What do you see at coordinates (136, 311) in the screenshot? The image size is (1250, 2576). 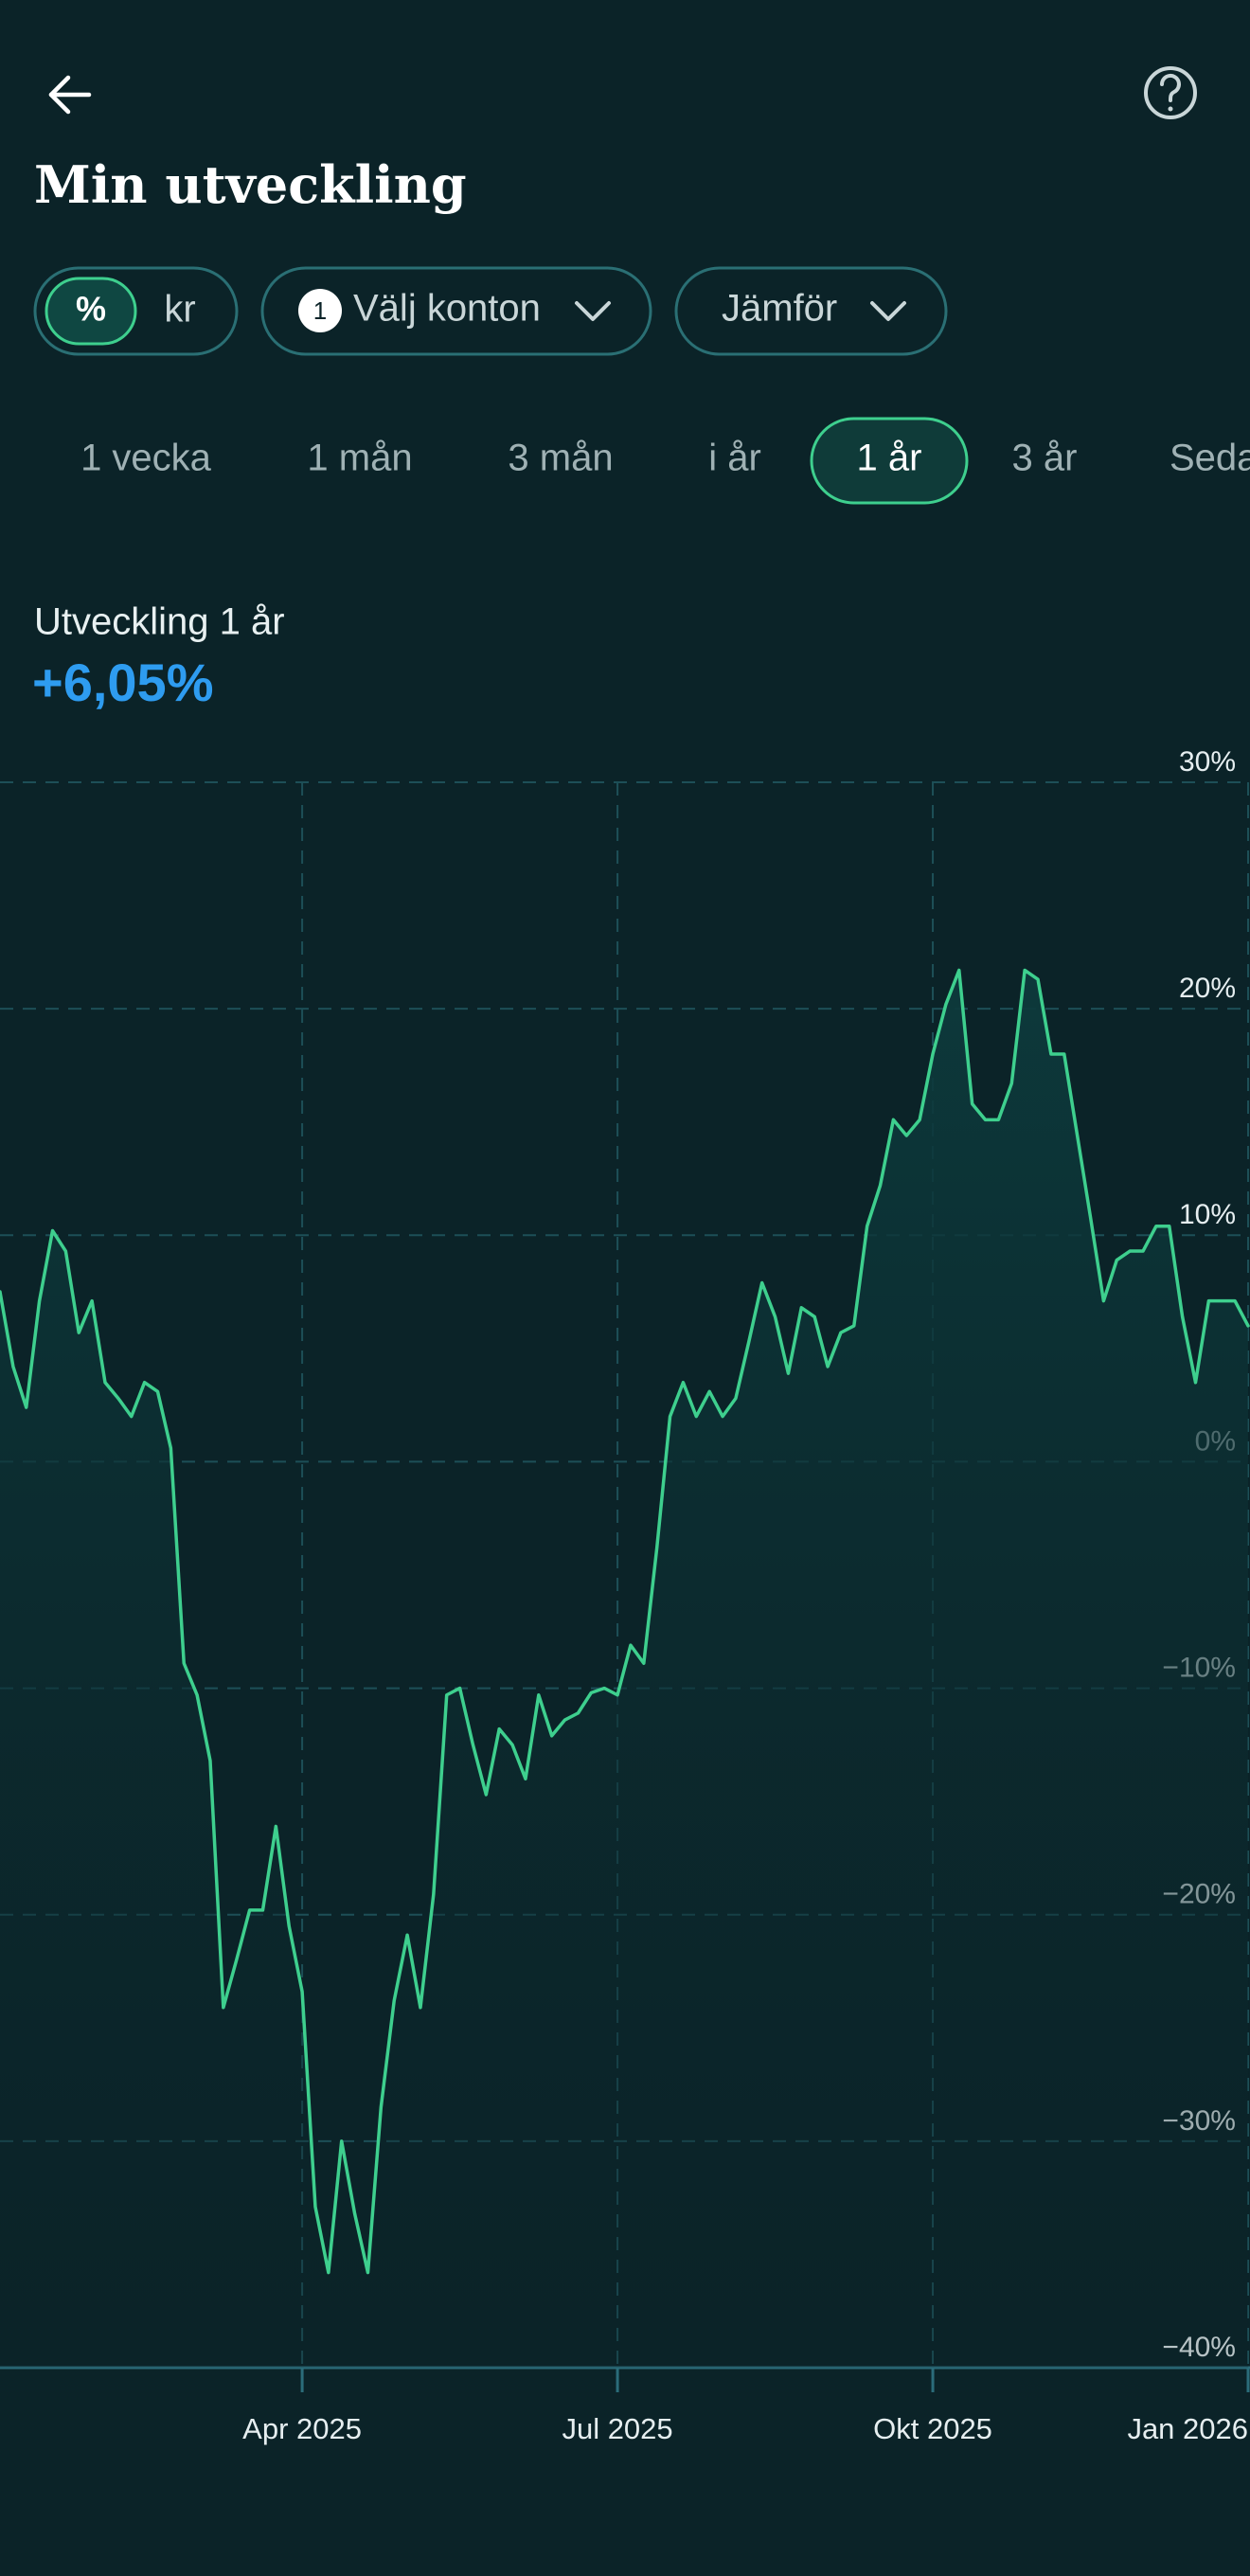 I see `unit-toggle: % kr` at bounding box center [136, 311].